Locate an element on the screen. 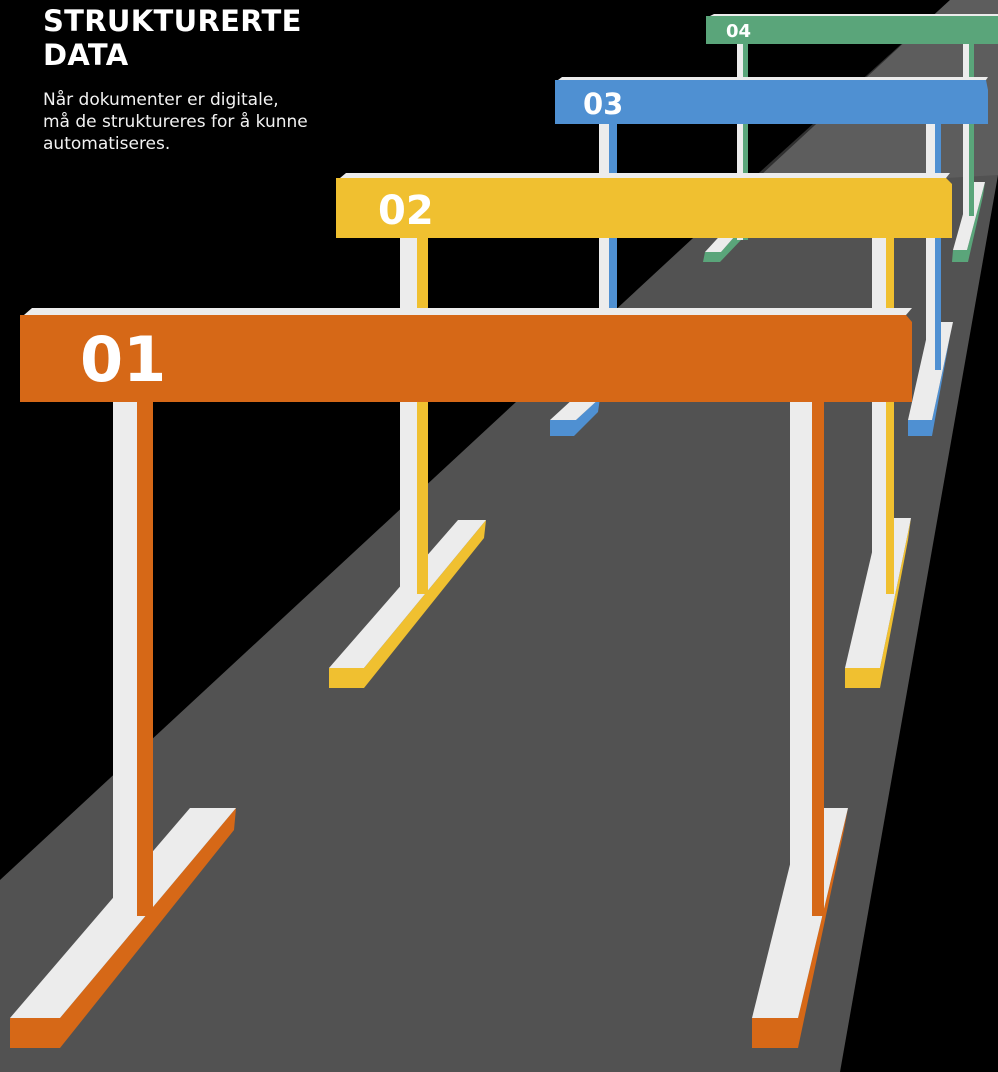 The width and height of the screenshot is (998, 1072). section-title: STRUKTURERTE DATA is located at coordinates (213, 38).